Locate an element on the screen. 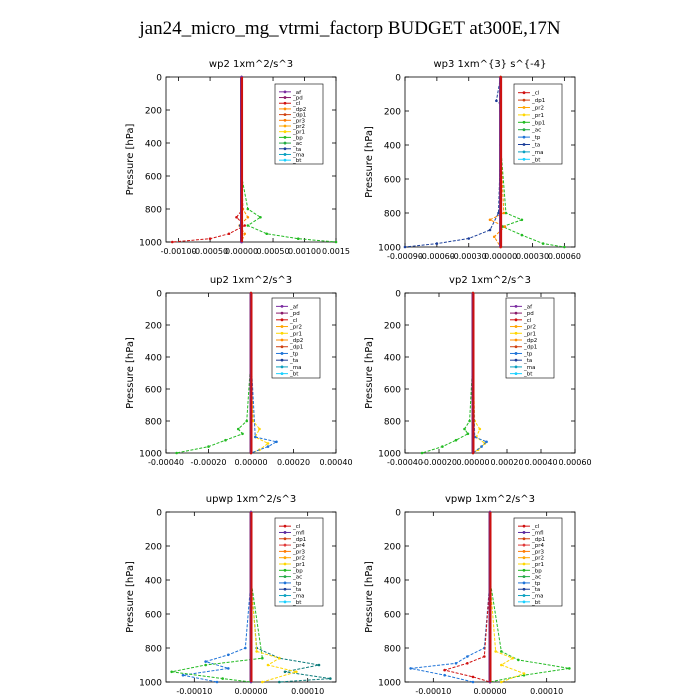  chart-title: wp2 1xm^2/s^3 is located at coordinates (251, 64).